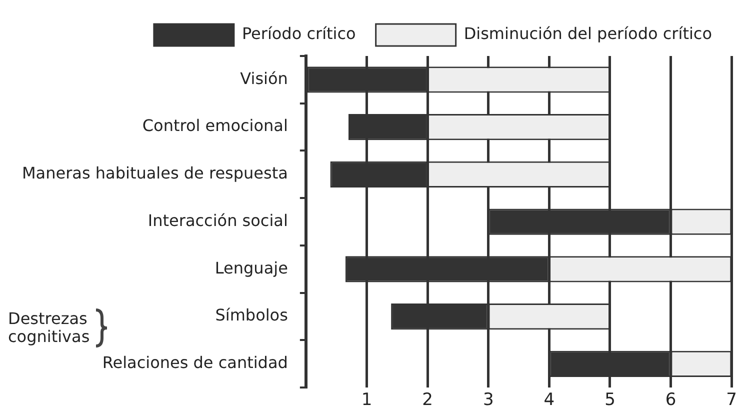 This screenshot has height=418, width=740. I want to click on text: Destrezas cognitivas, so click(49, 327).